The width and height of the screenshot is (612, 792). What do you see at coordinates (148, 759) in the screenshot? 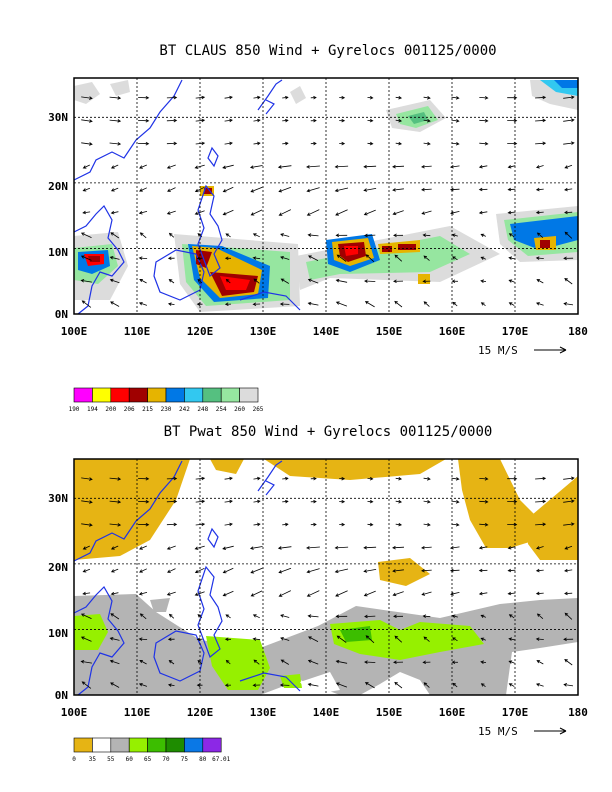
I see `colorbar-label: 65` at bounding box center [148, 759].